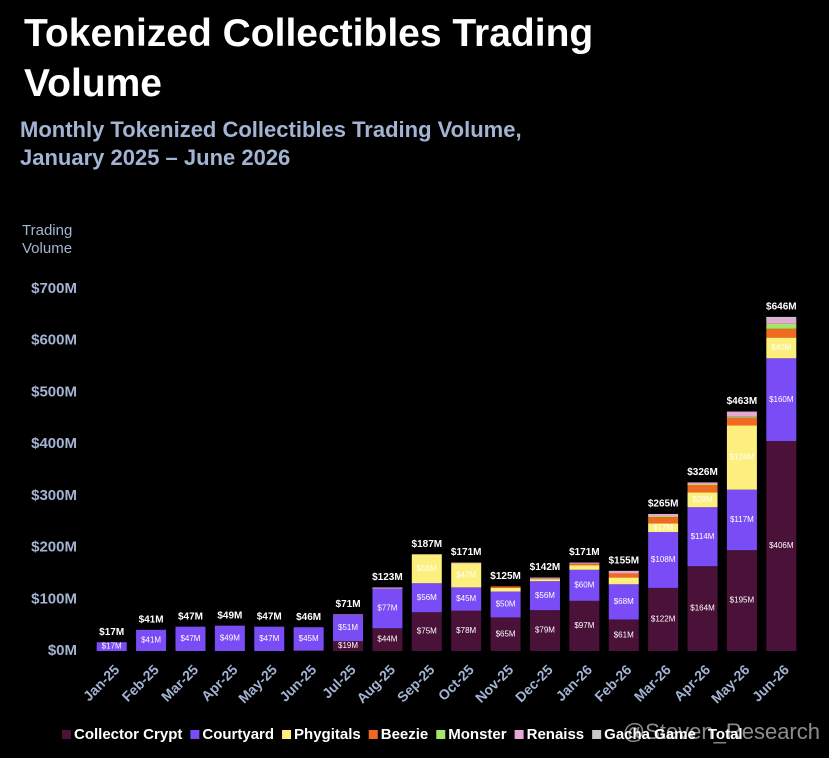 The image size is (829, 758). I want to click on segment-label: $78M, so click(466, 630).